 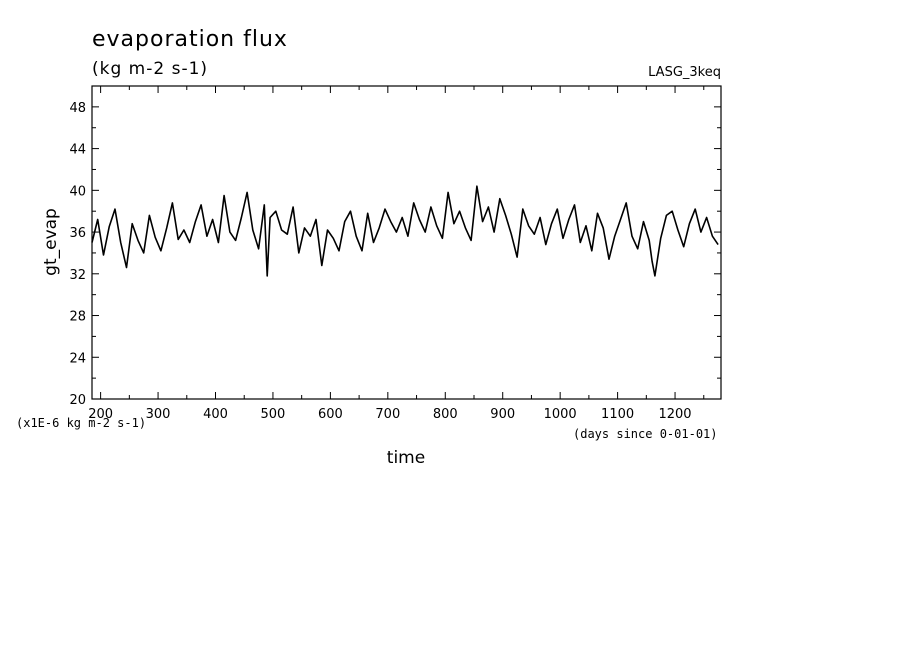 I want to click on y-tick-label: 40, so click(x=77, y=191).